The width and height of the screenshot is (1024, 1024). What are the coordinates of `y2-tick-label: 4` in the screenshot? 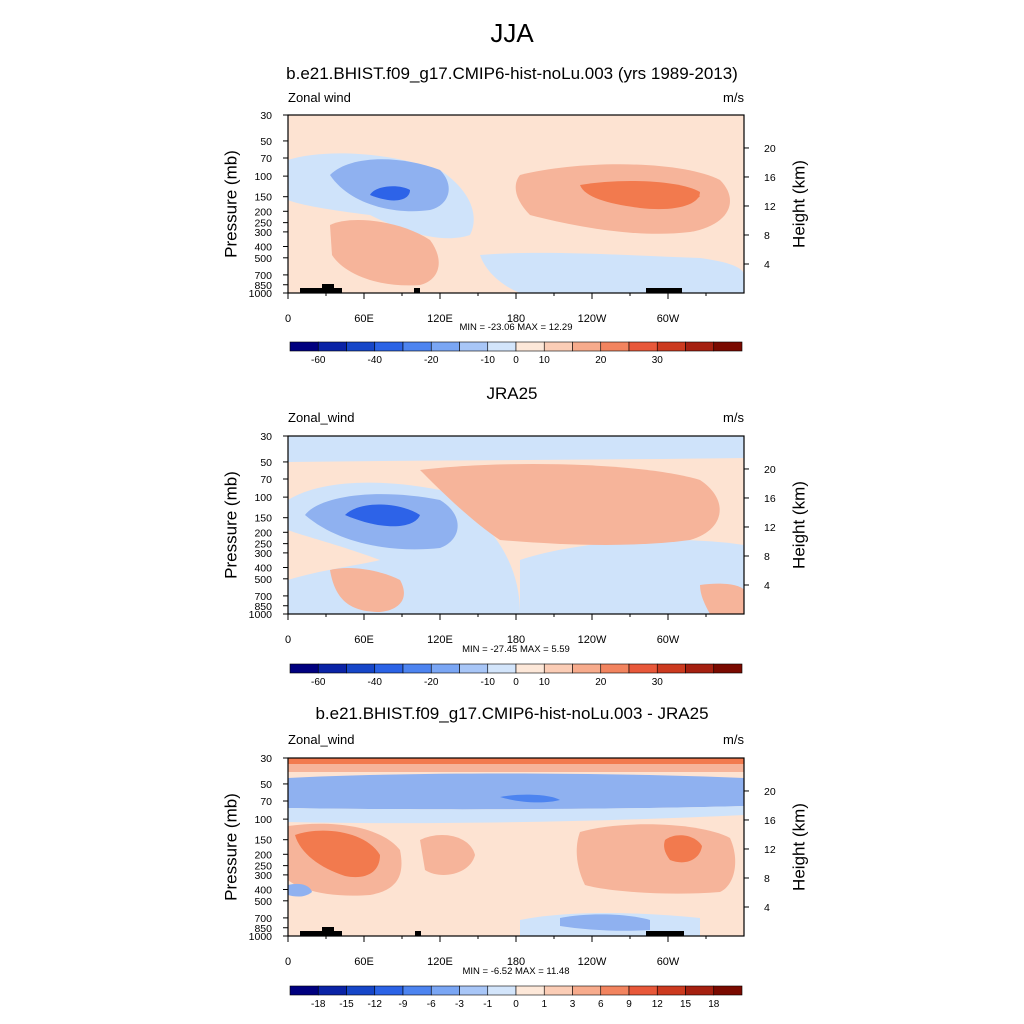 It's located at (767, 586).